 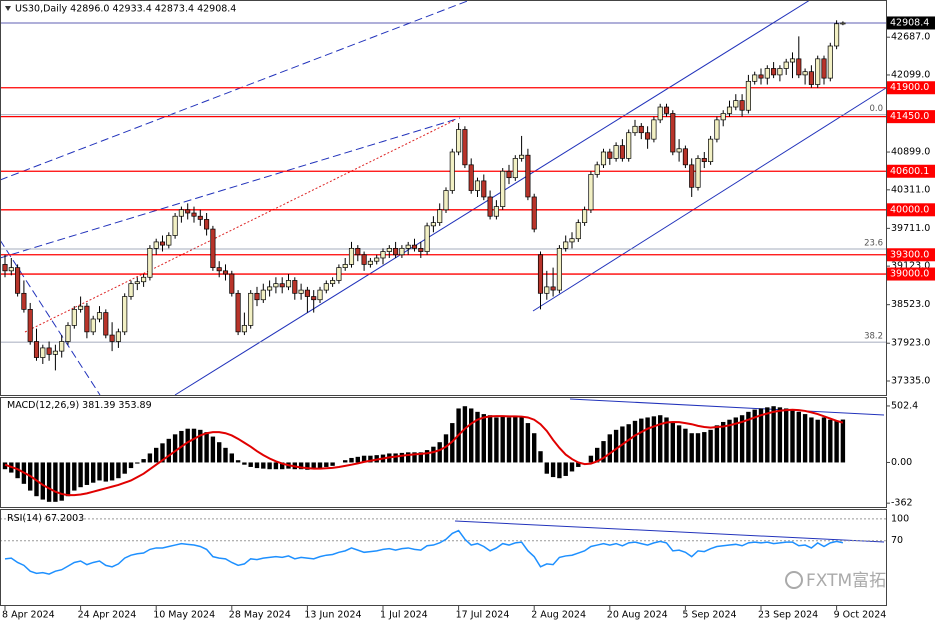 I want to click on macd-y-tick-label: -362, so click(x=902, y=503).